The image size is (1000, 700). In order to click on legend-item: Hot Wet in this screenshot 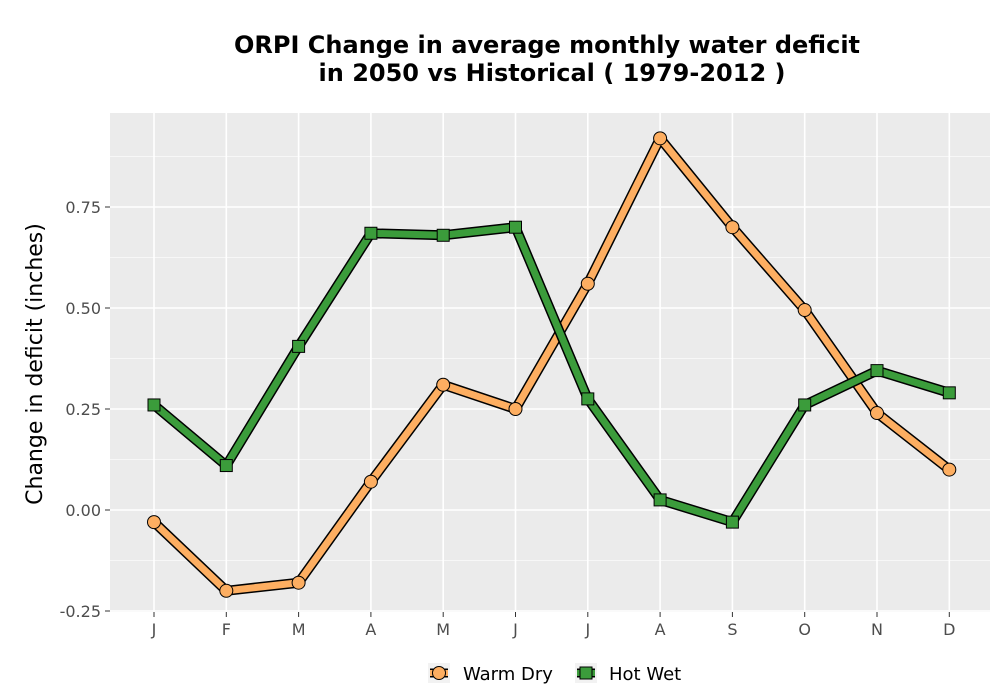, I will do `click(628, 674)`.